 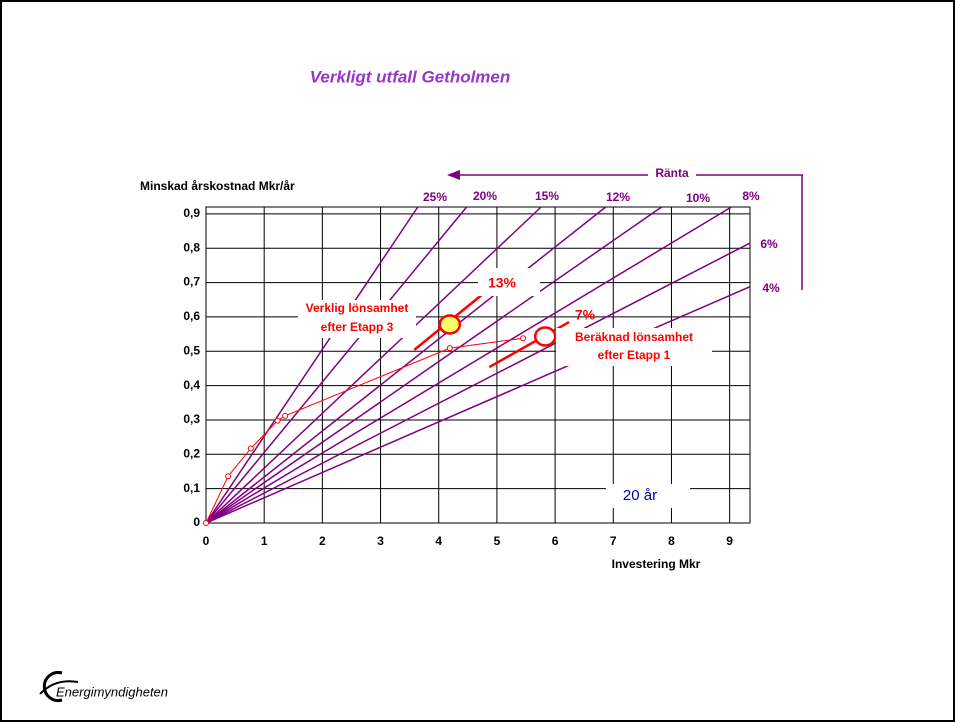 I want to click on logo: Energimyndigheten, so click(x=103, y=686).